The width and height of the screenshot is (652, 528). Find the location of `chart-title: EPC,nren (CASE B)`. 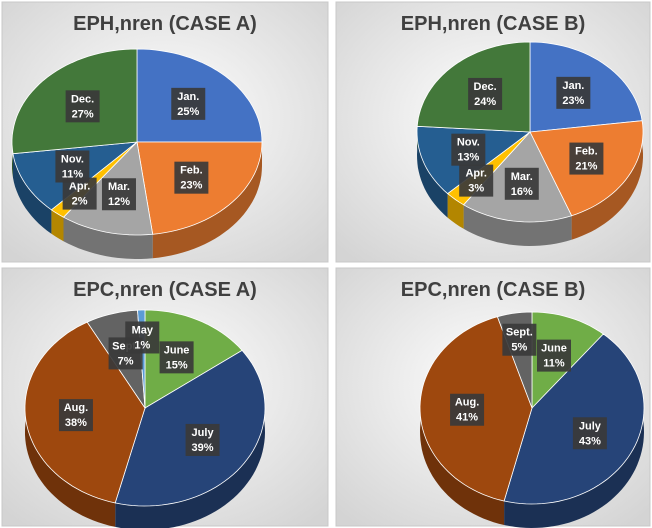

chart-title: EPC,nren (CASE B) is located at coordinates (493, 290).